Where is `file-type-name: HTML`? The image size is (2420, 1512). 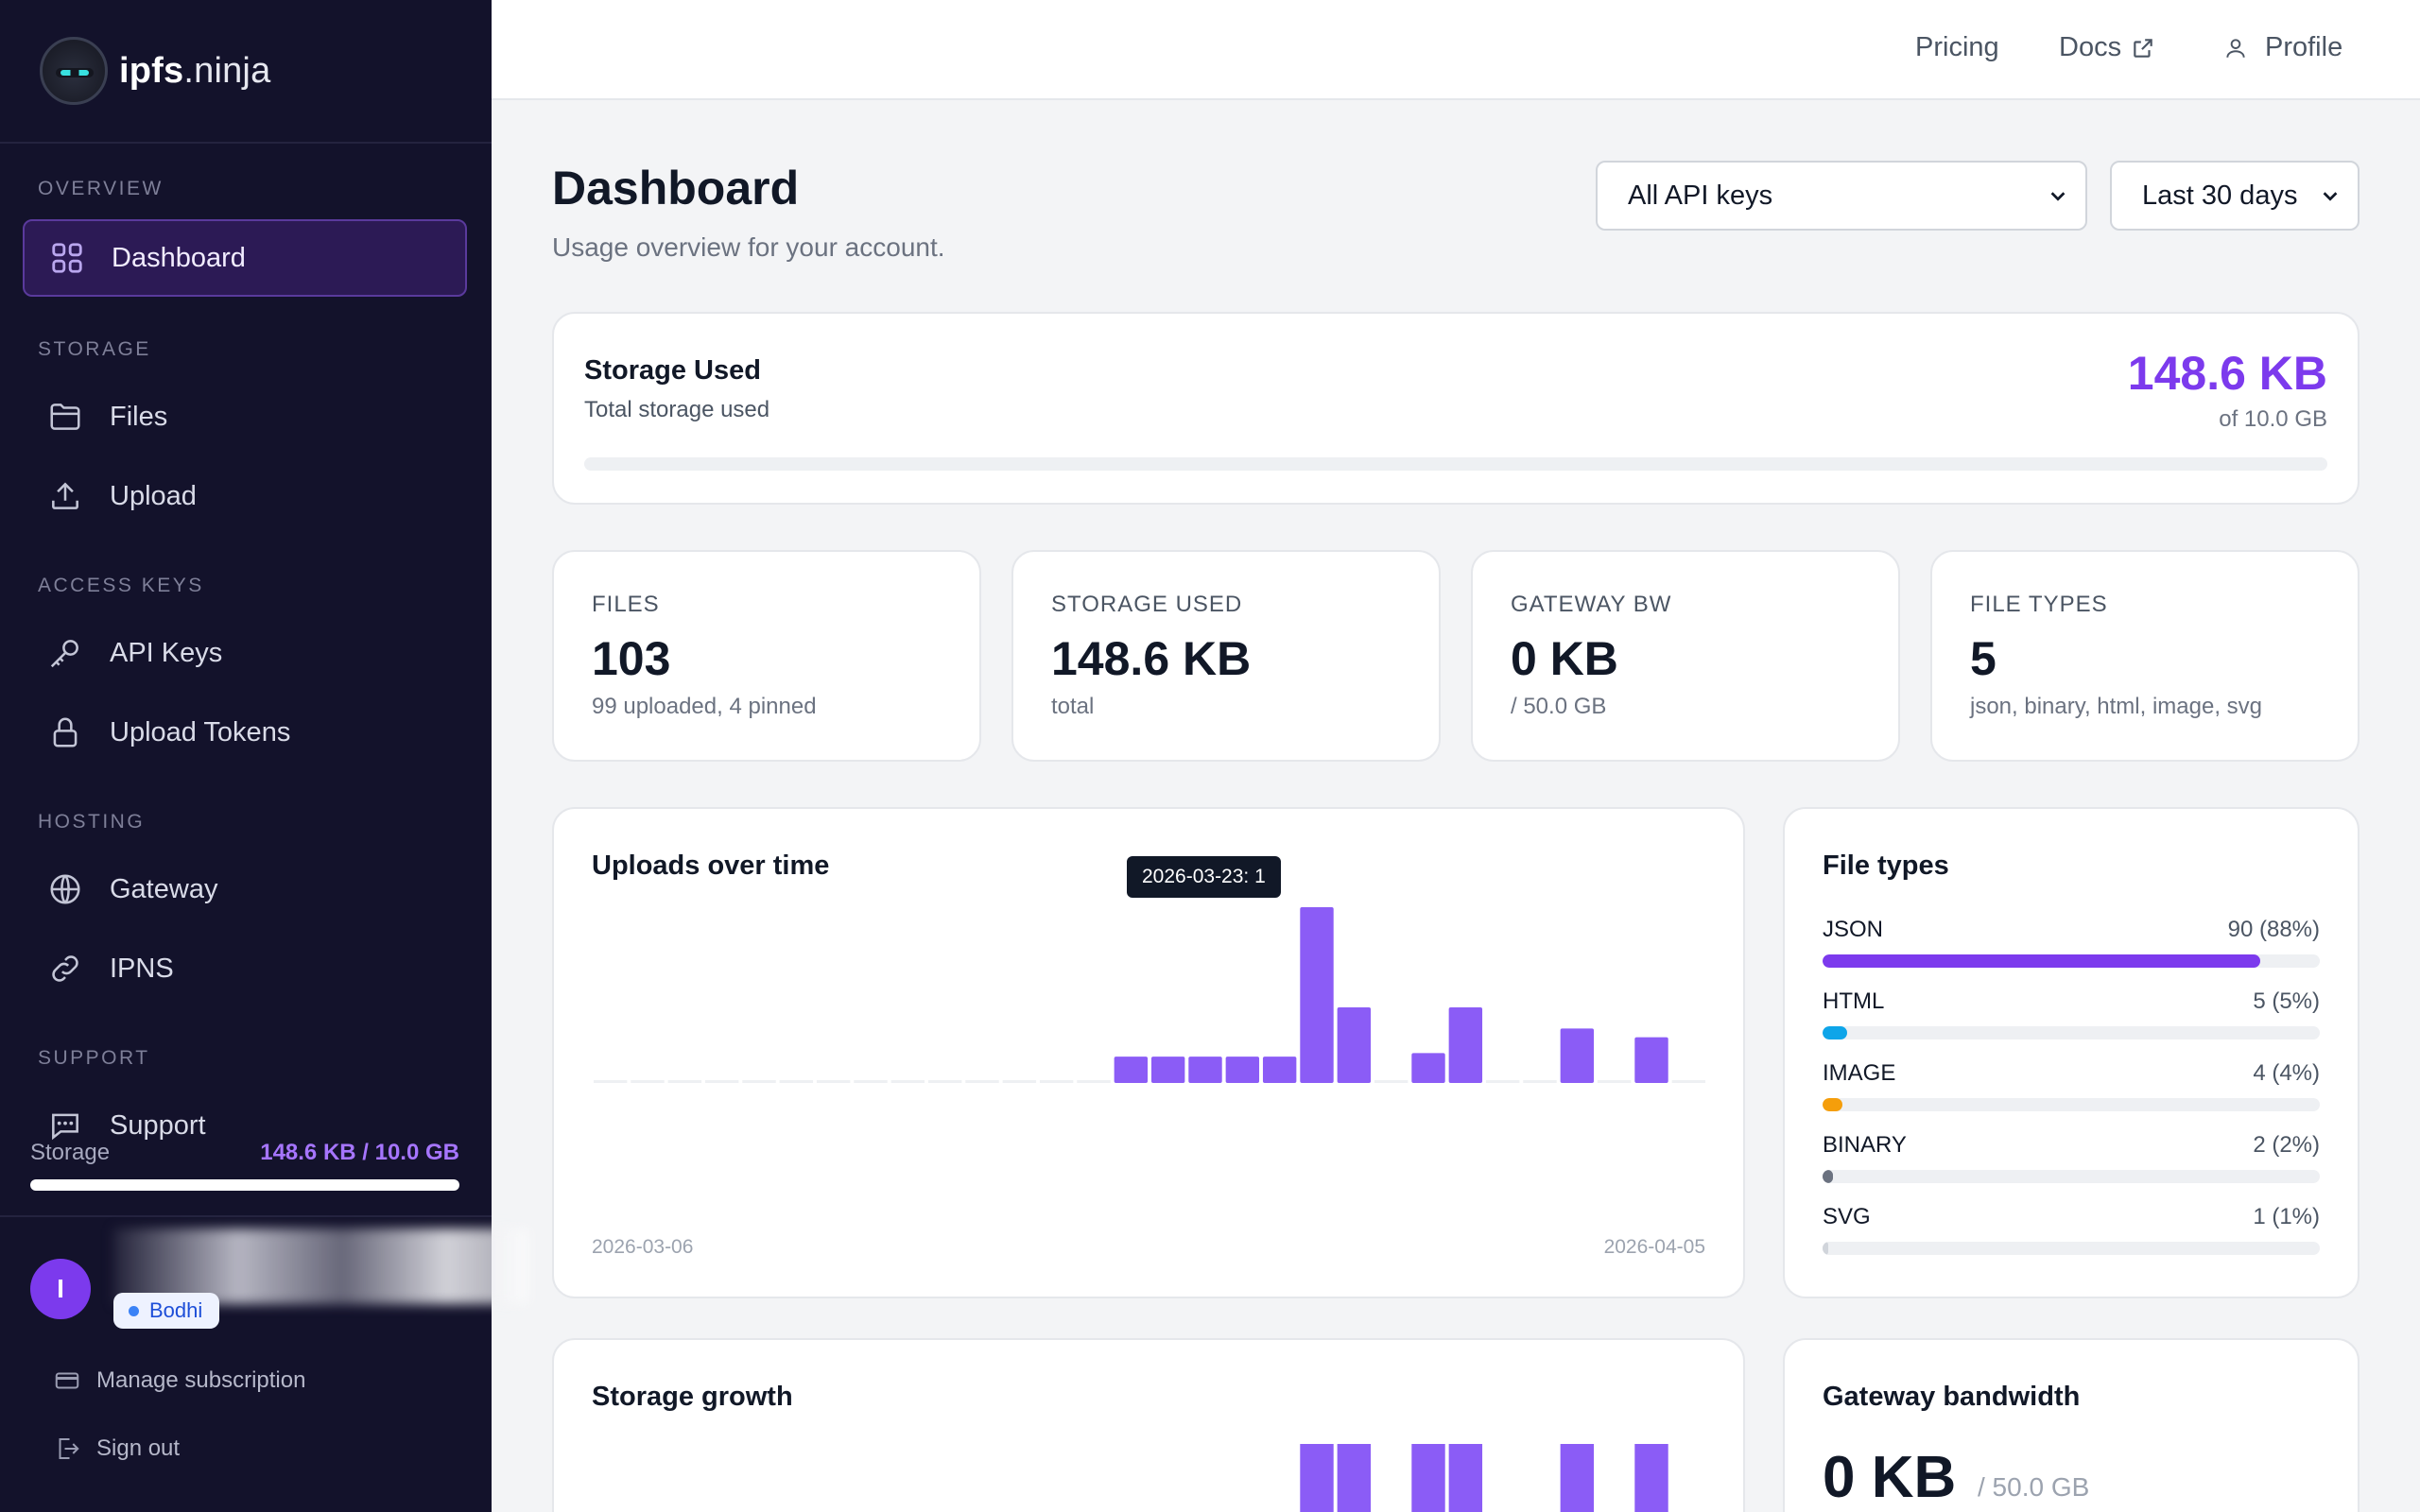 file-type-name: HTML is located at coordinates (1854, 1001).